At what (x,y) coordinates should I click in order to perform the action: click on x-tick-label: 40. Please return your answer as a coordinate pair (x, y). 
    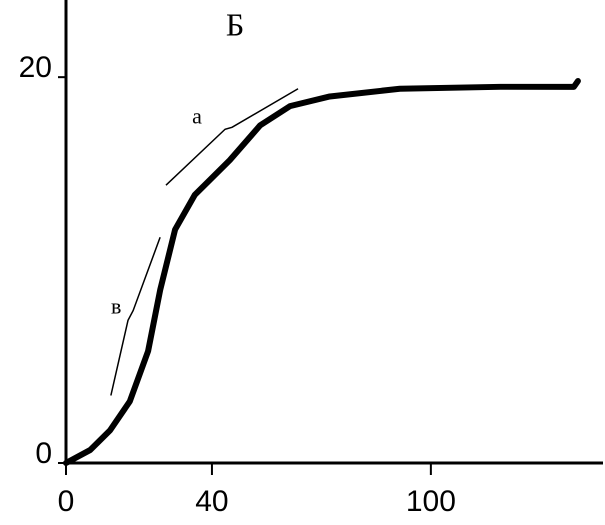
    Looking at the image, I should click on (211, 501).